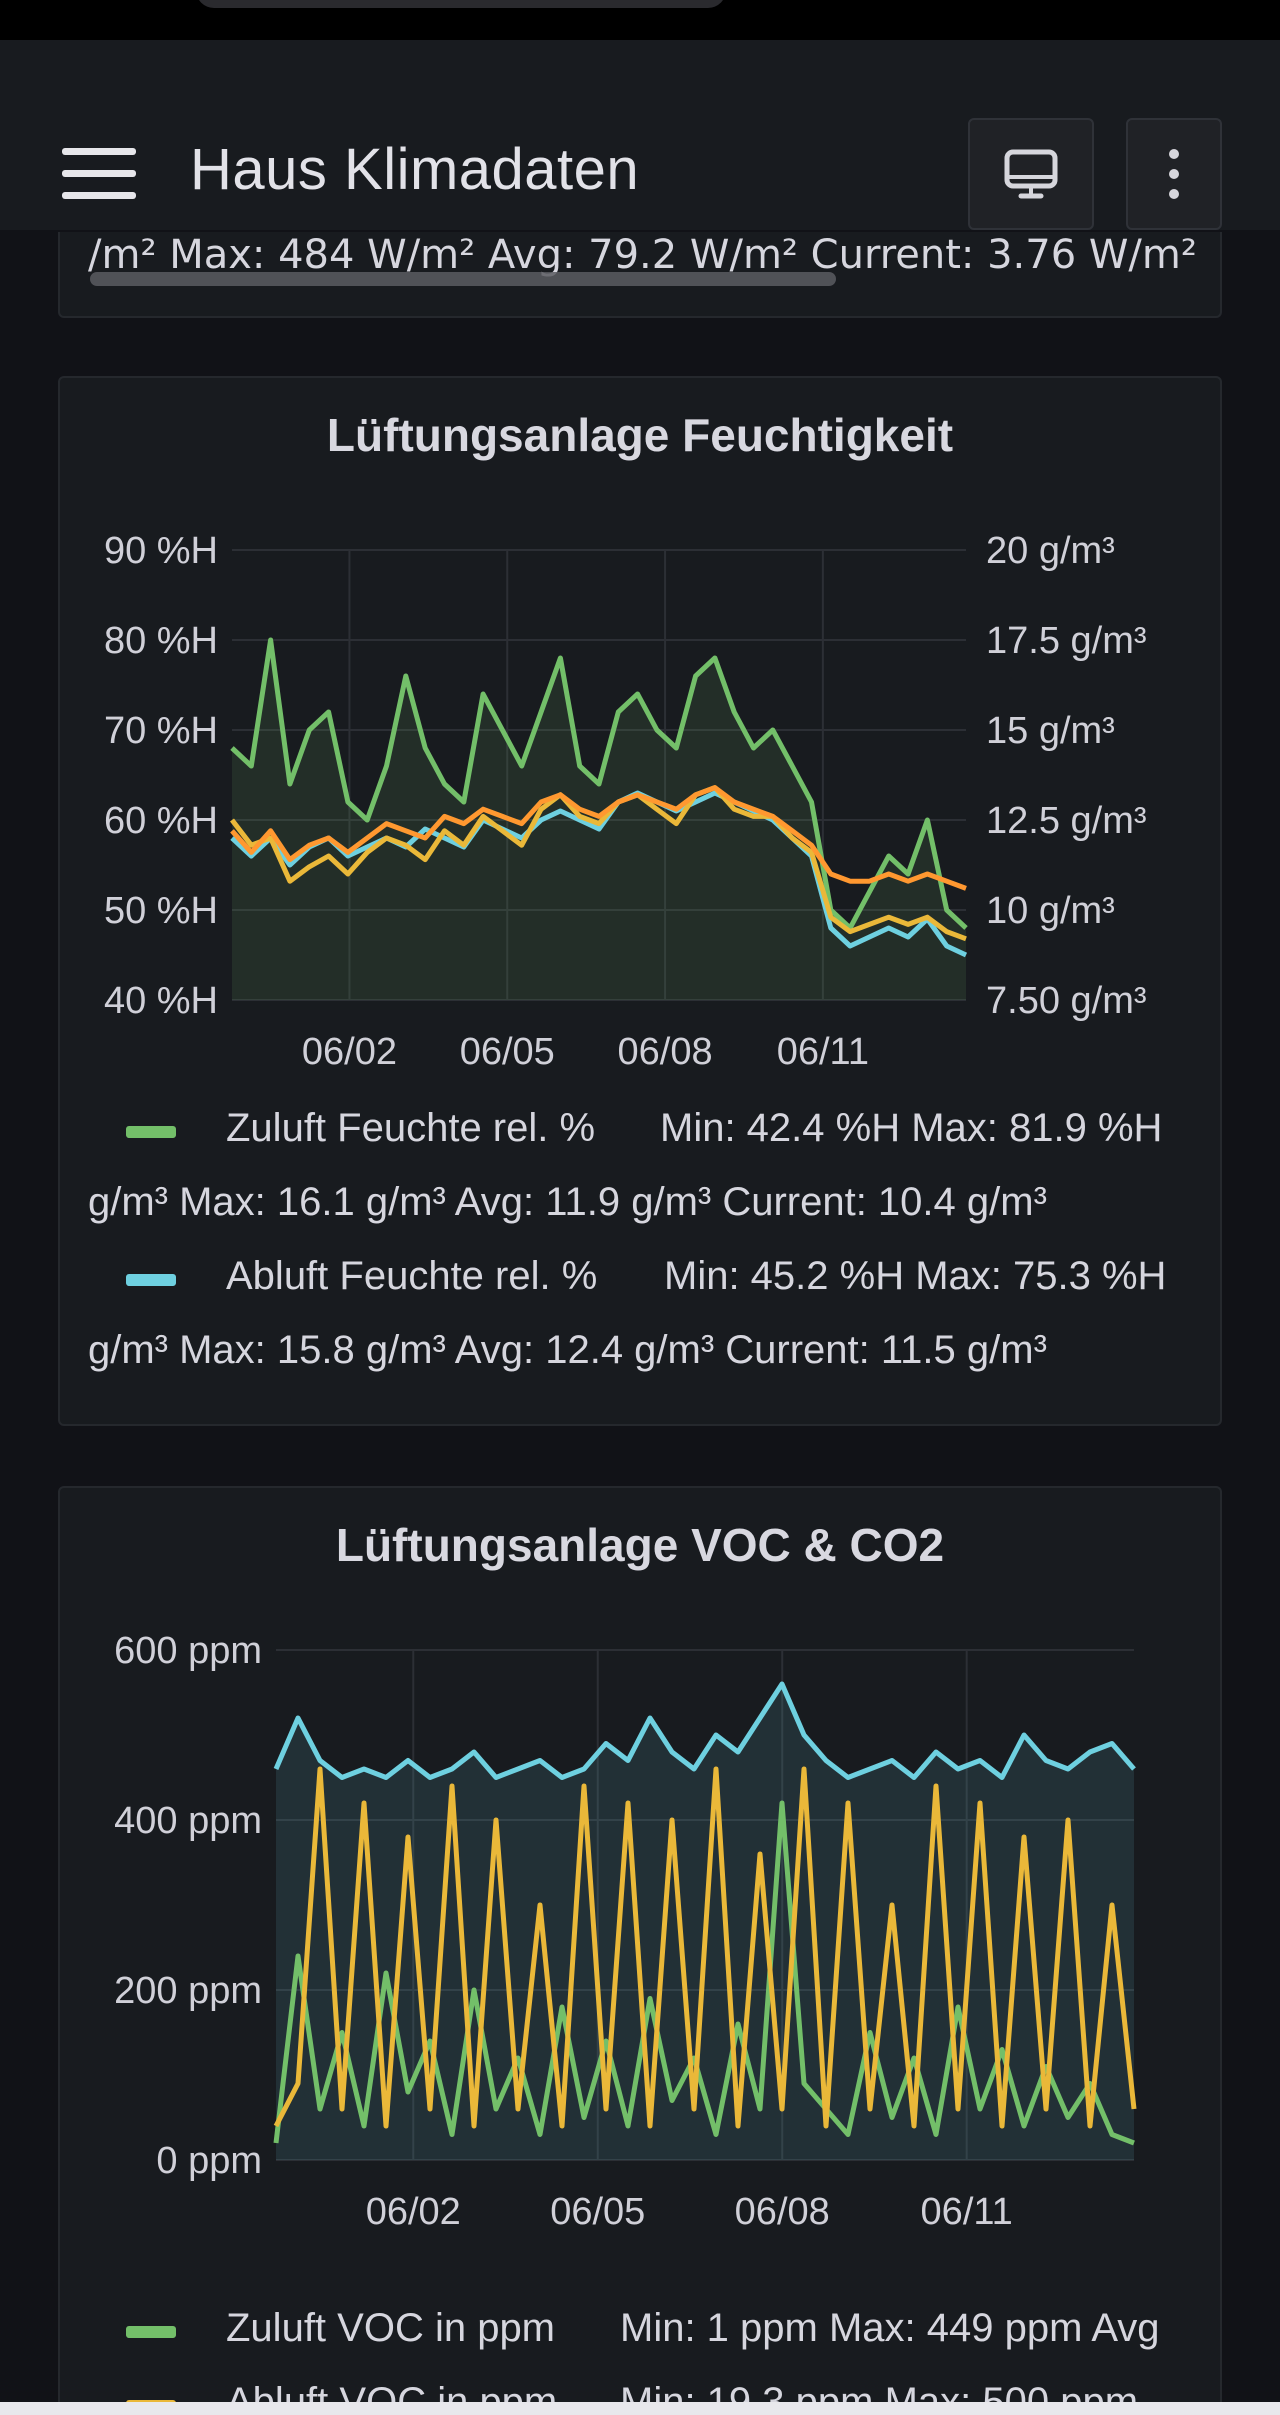 This screenshot has width=1280, height=2415. I want to click on y-axis-tick-label: 50 %H, so click(161, 911).